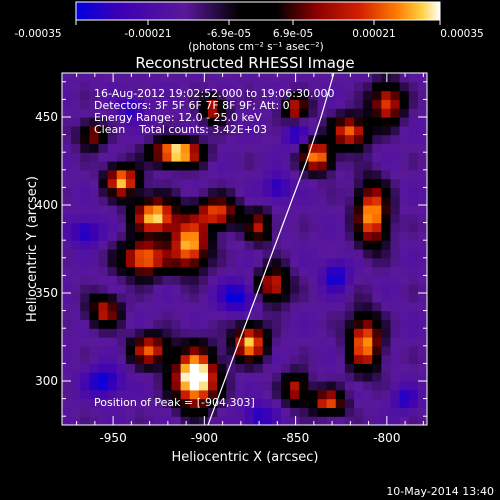 This screenshot has width=500, height=500. Describe the element at coordinates (32, 249) in the screenshot. I see `y-axis-title: Heliocentric Y (arcsec)` at that location.